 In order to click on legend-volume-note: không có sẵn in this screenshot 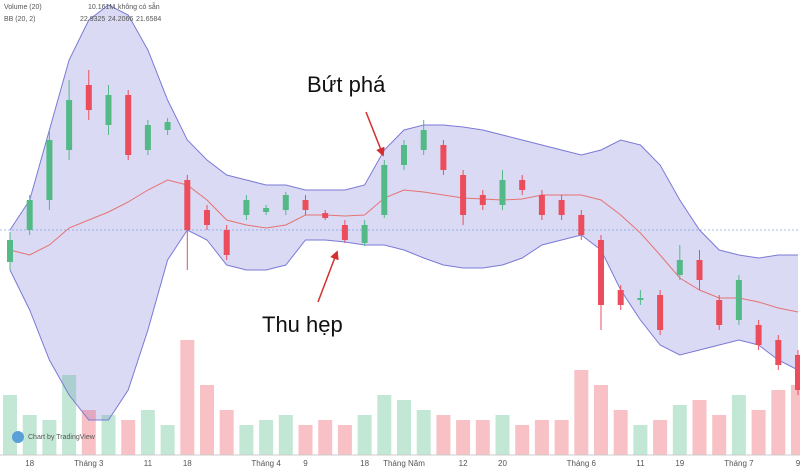, I will do `click(139, 6)`.